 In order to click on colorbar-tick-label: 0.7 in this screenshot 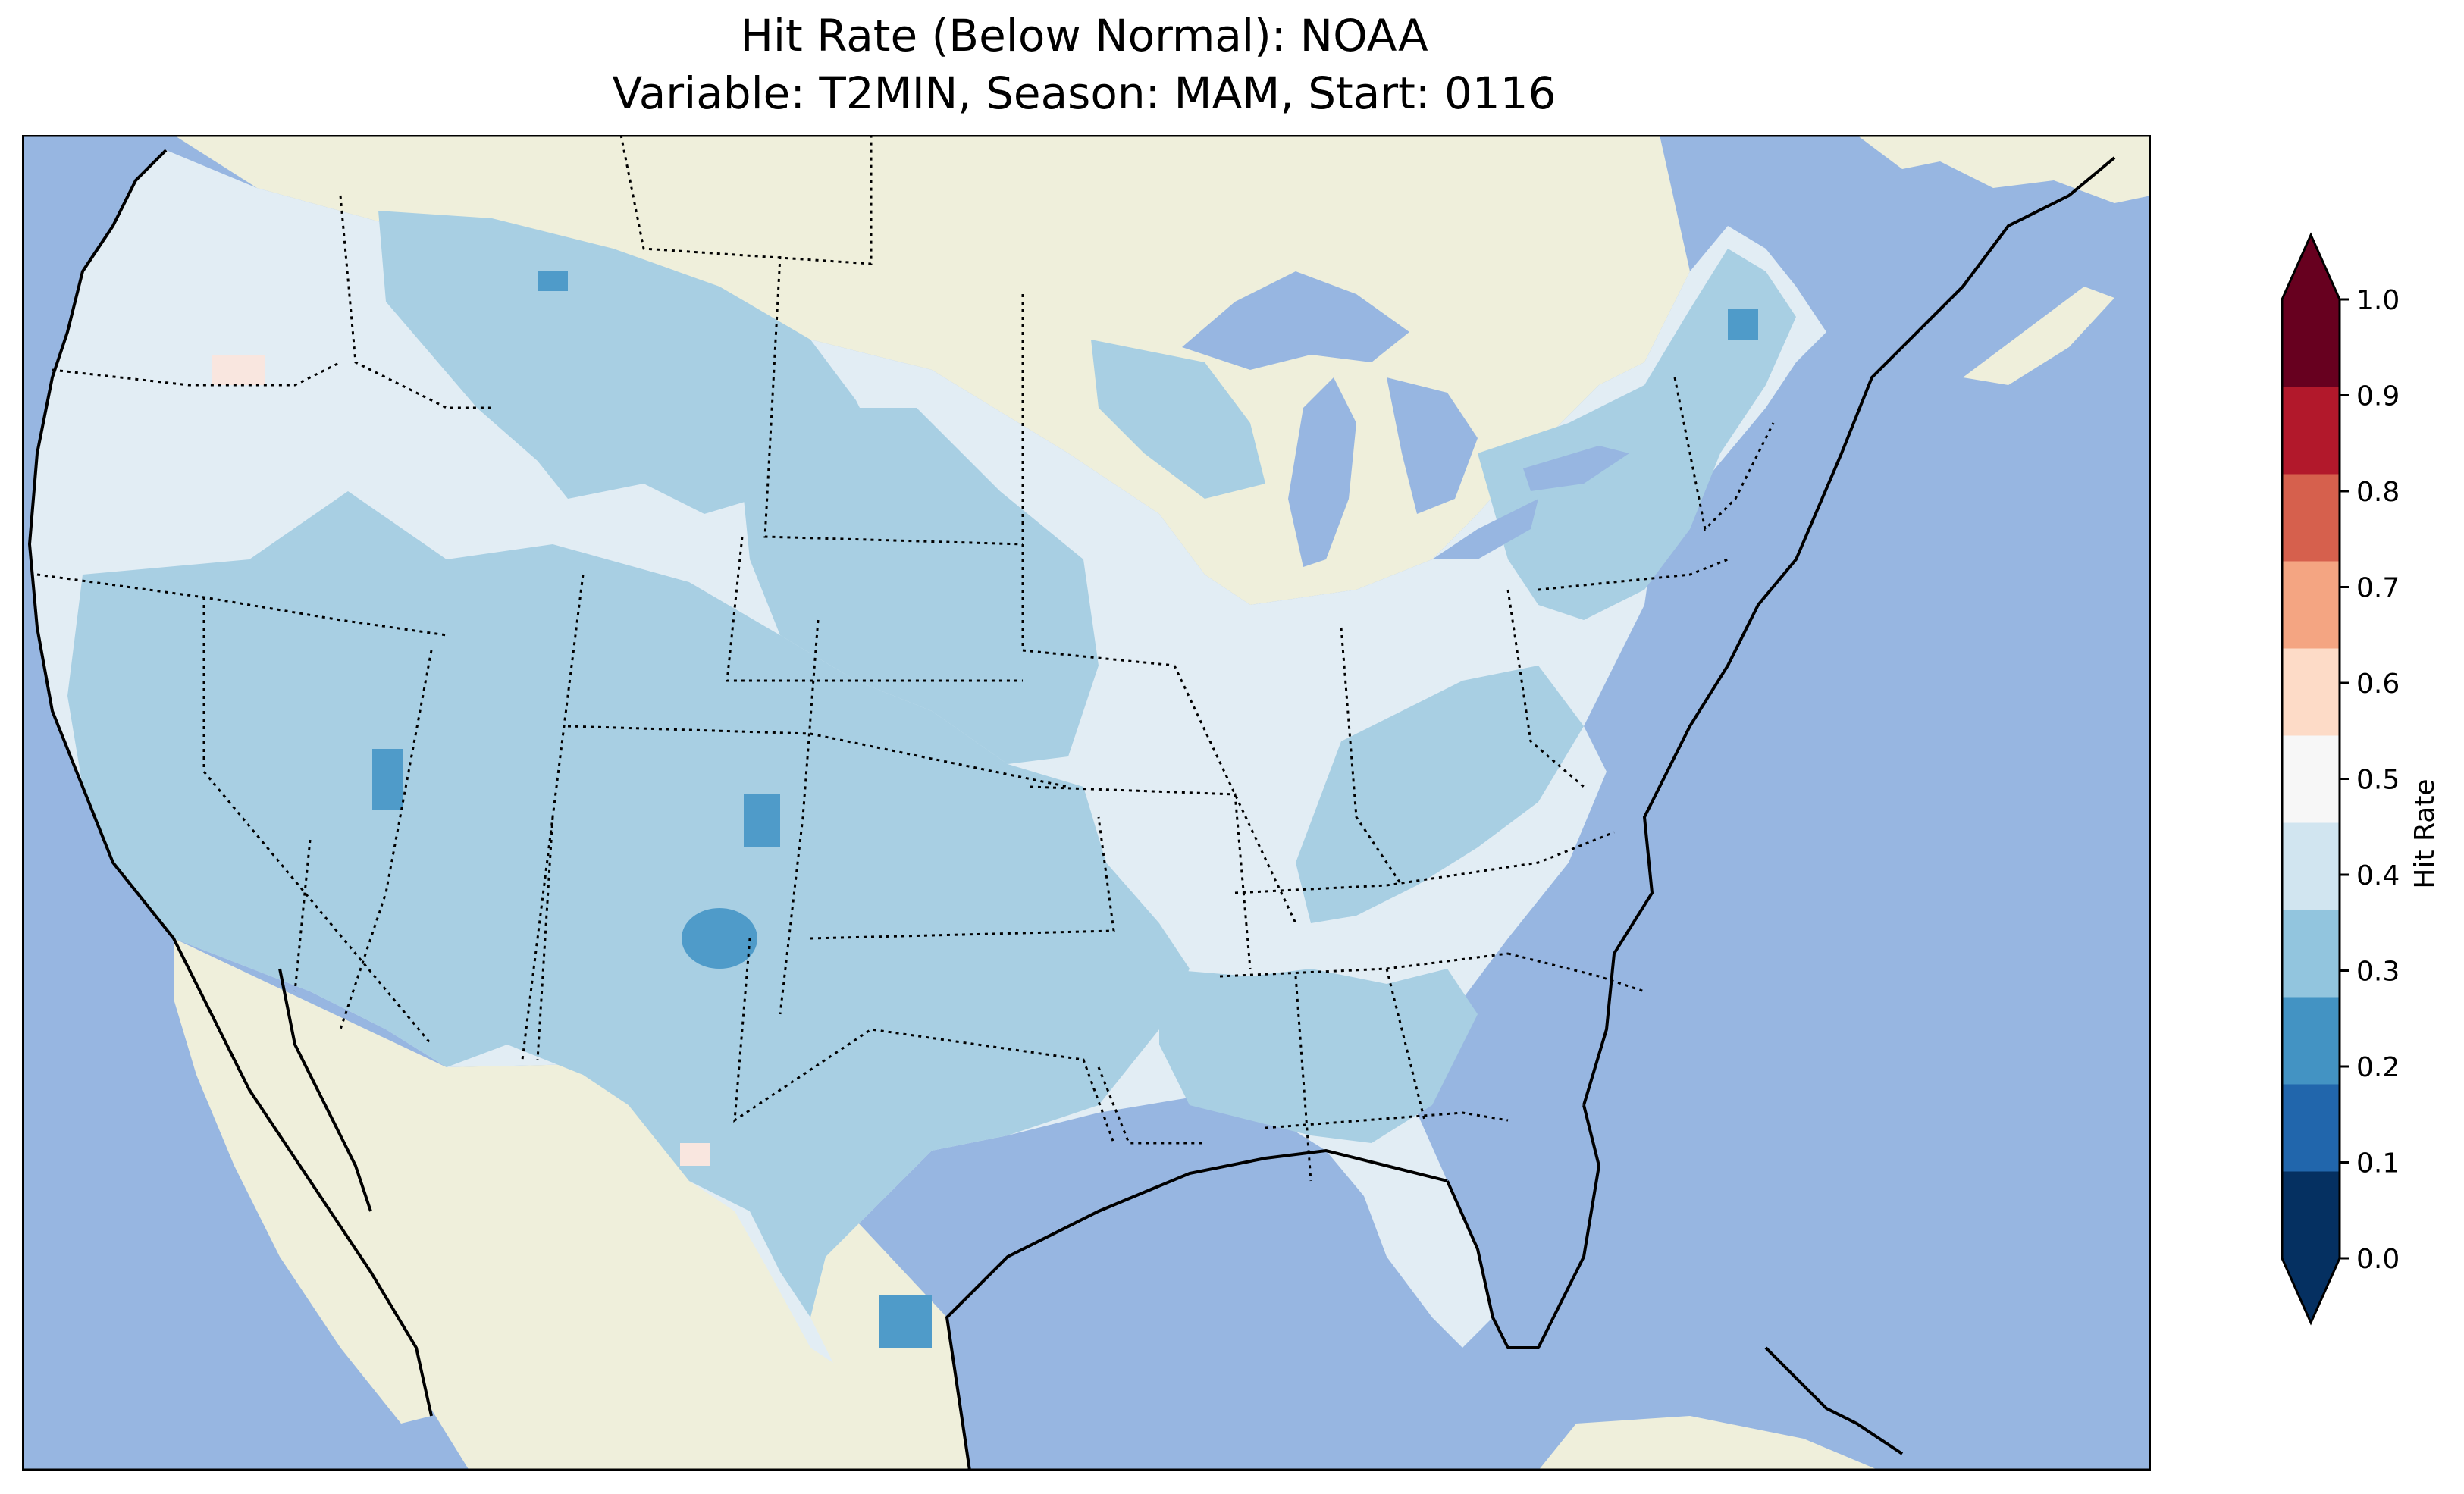, I will do `click(2378, 588)`.